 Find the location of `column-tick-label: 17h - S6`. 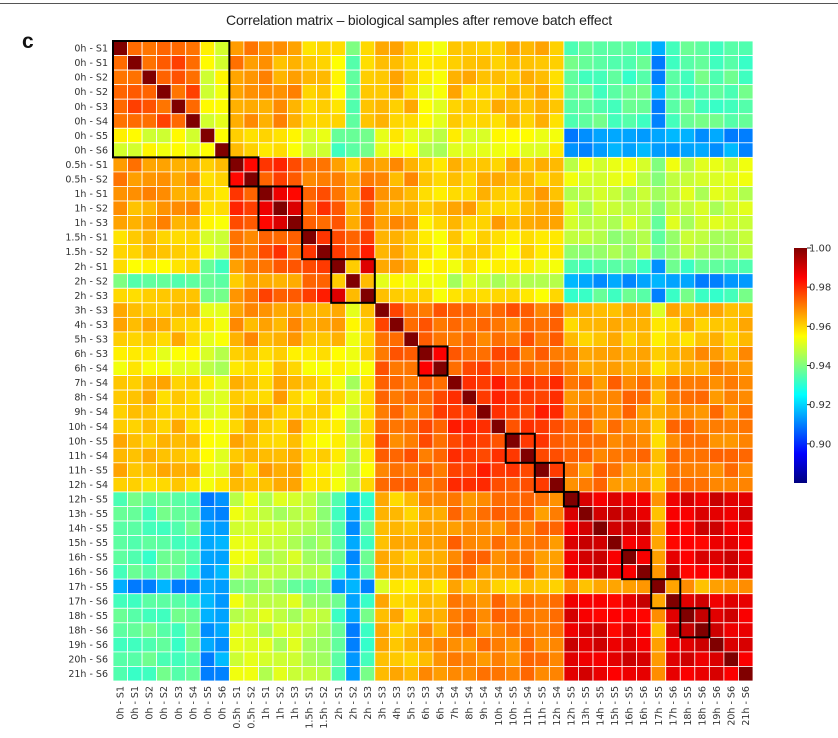

column-tick-label: 17h - S6 is located at coordinates (673, 706).